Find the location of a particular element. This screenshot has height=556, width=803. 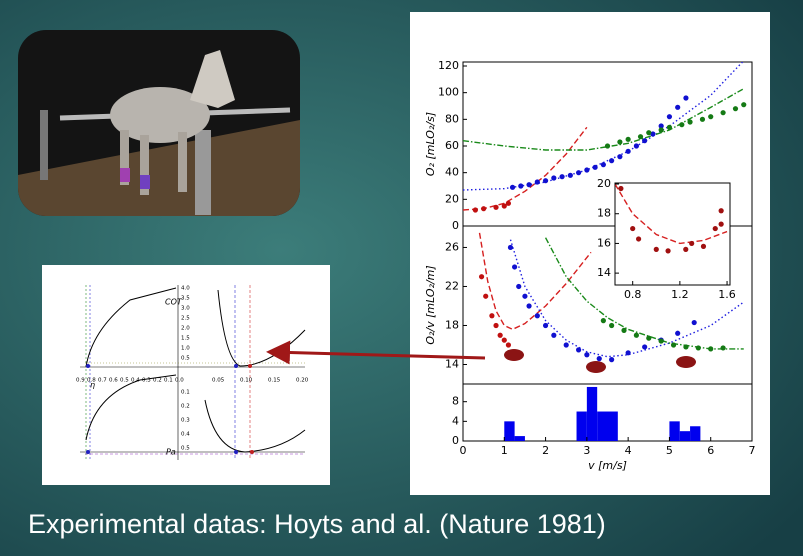

label: COT is located at coordinates (174, 302).